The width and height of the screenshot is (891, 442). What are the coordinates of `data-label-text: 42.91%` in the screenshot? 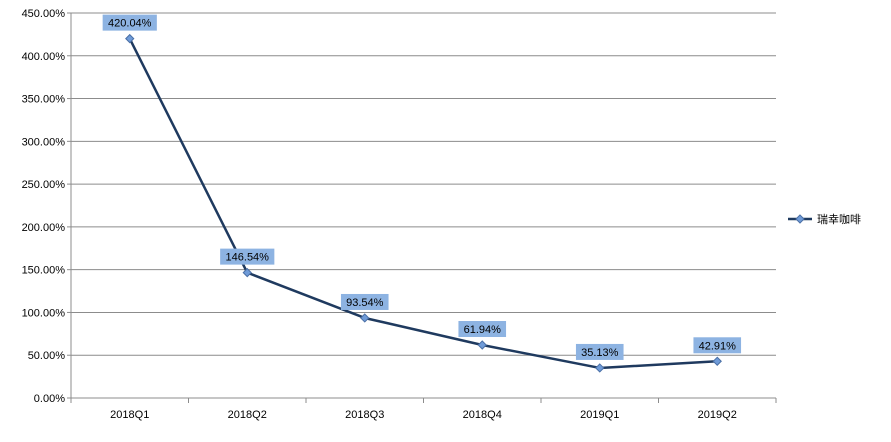 It's located at (718, 346).